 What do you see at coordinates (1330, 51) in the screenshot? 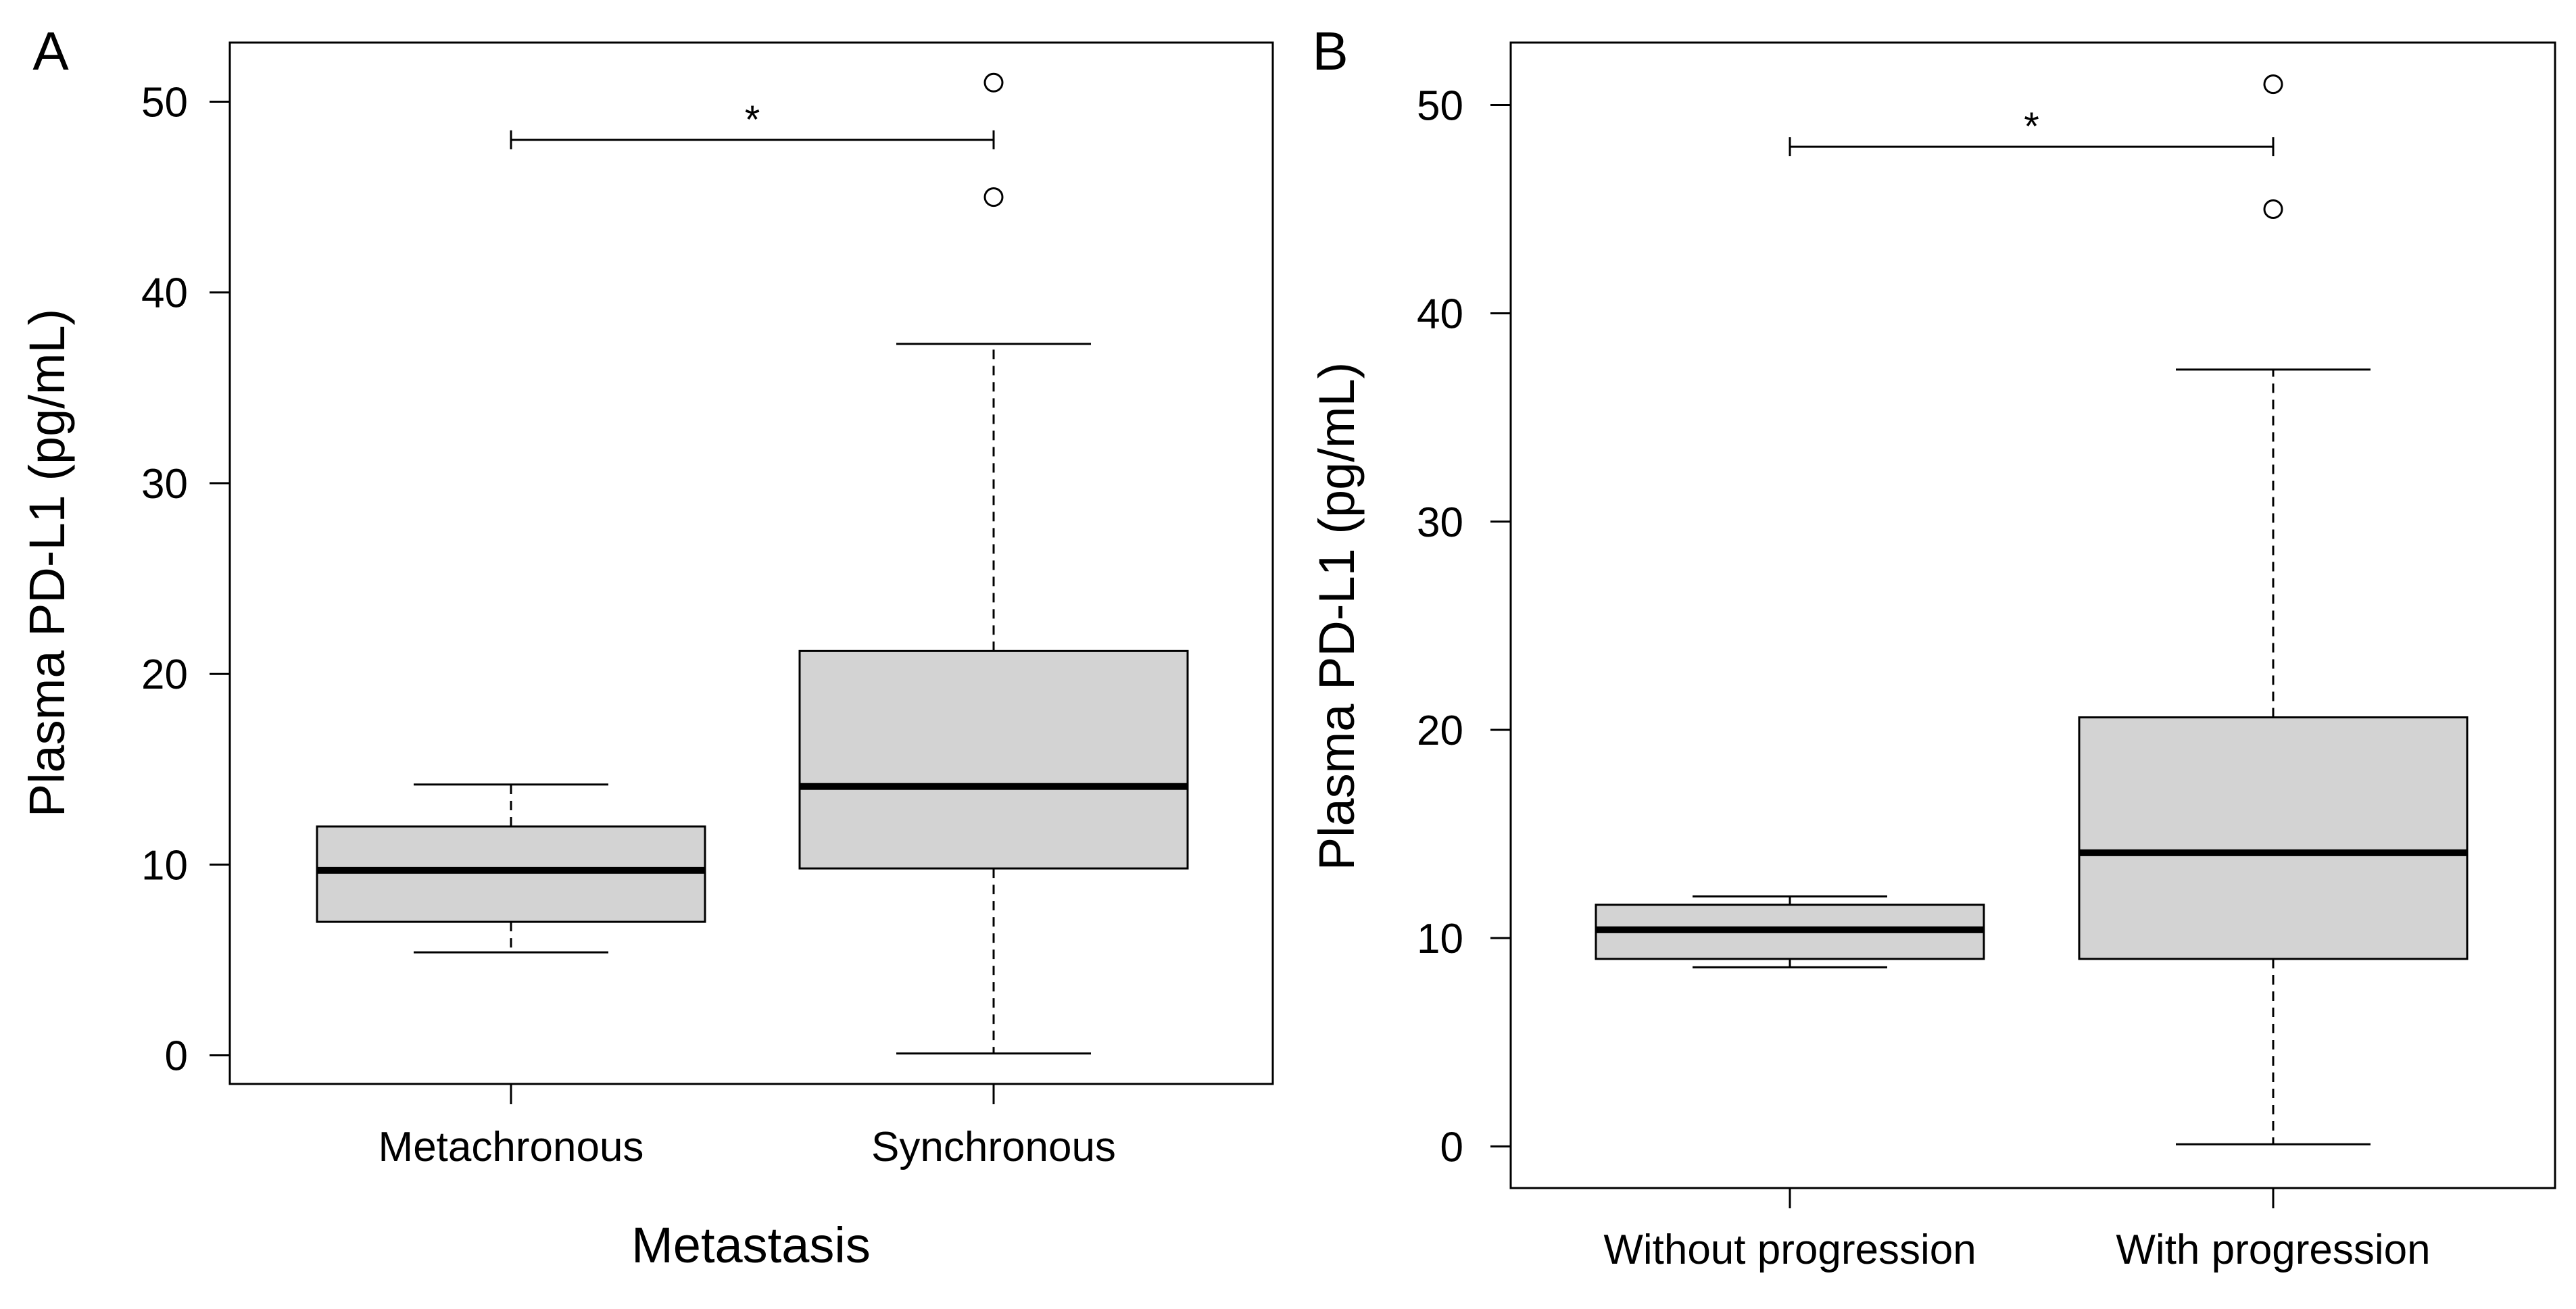
I see `panel-b-panel-letter: B` at bounding box center [1330, 51].